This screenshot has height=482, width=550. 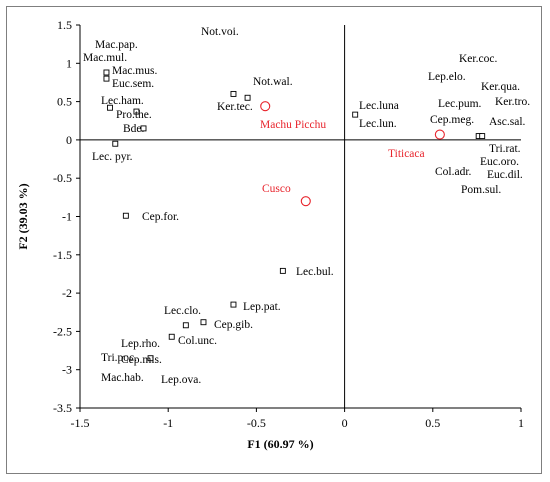 What do you see at coordinates (452, 120) in the screenshot?
I see `species-label: Cep.meg.` at bounding box center [452, 120].